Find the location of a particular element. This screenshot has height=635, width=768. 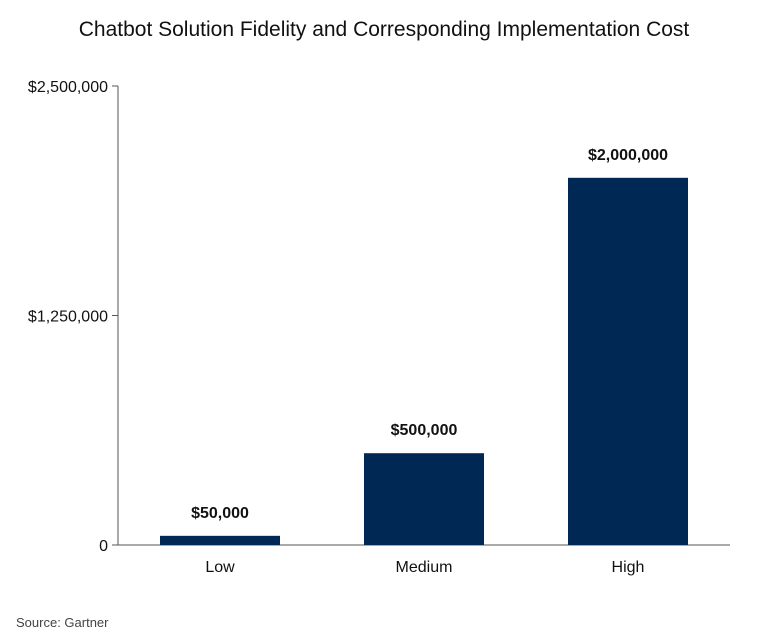

data-label: $2,000,000 is located at coordinates (628, 155).